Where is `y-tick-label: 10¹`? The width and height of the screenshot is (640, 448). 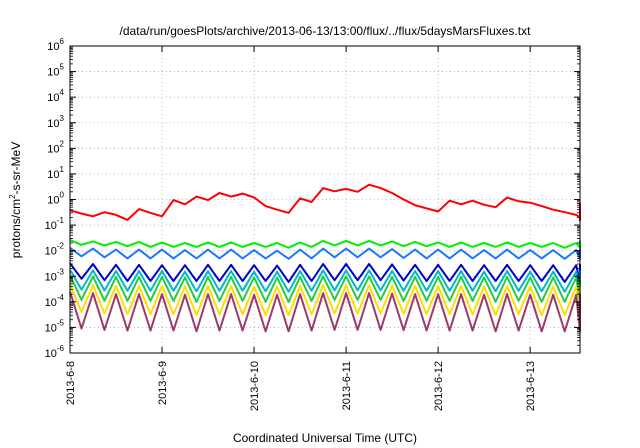
y-tick-label: 10¹ is located at coordinates (55, 173).